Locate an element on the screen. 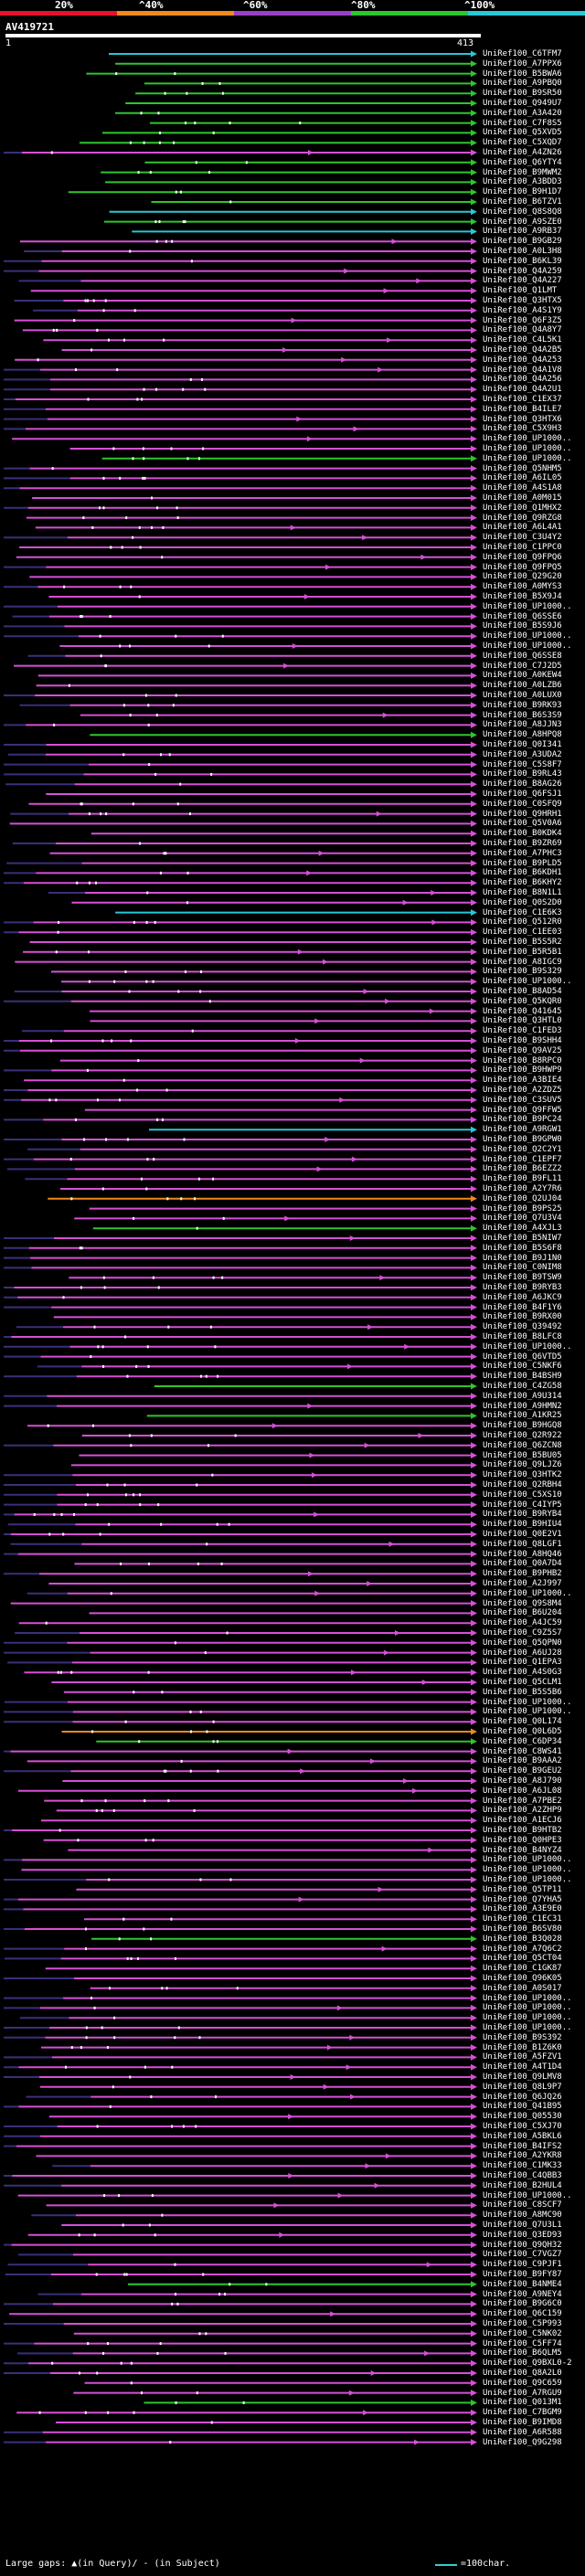 The image size is (585, 2576). hit-label: UniRef100_C5XQD7 is located at coordinates (522, 143).